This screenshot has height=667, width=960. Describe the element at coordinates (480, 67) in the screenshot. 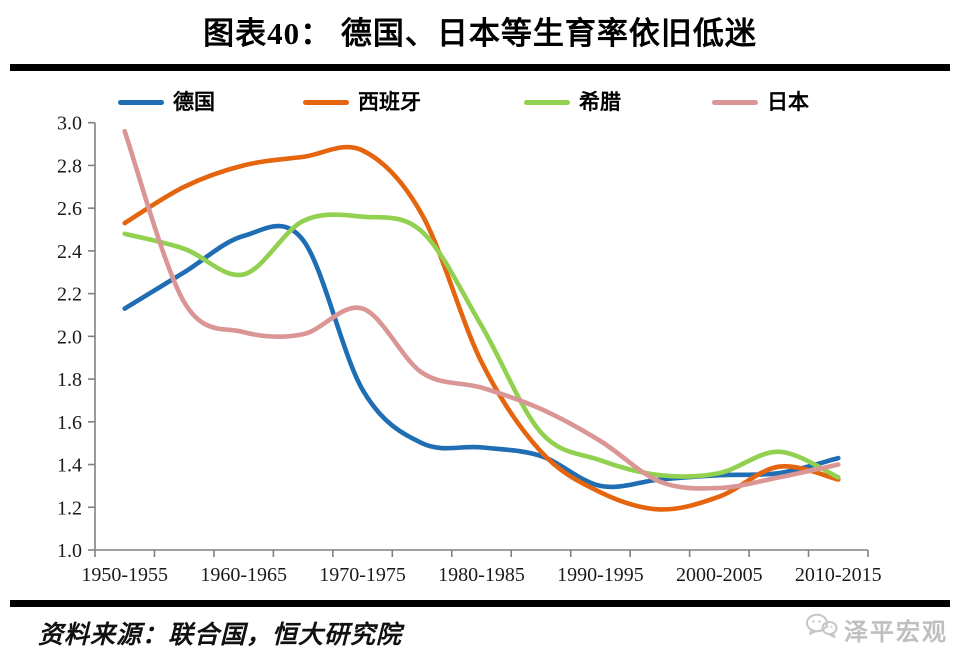

I see `title-divider-rule` at that location.